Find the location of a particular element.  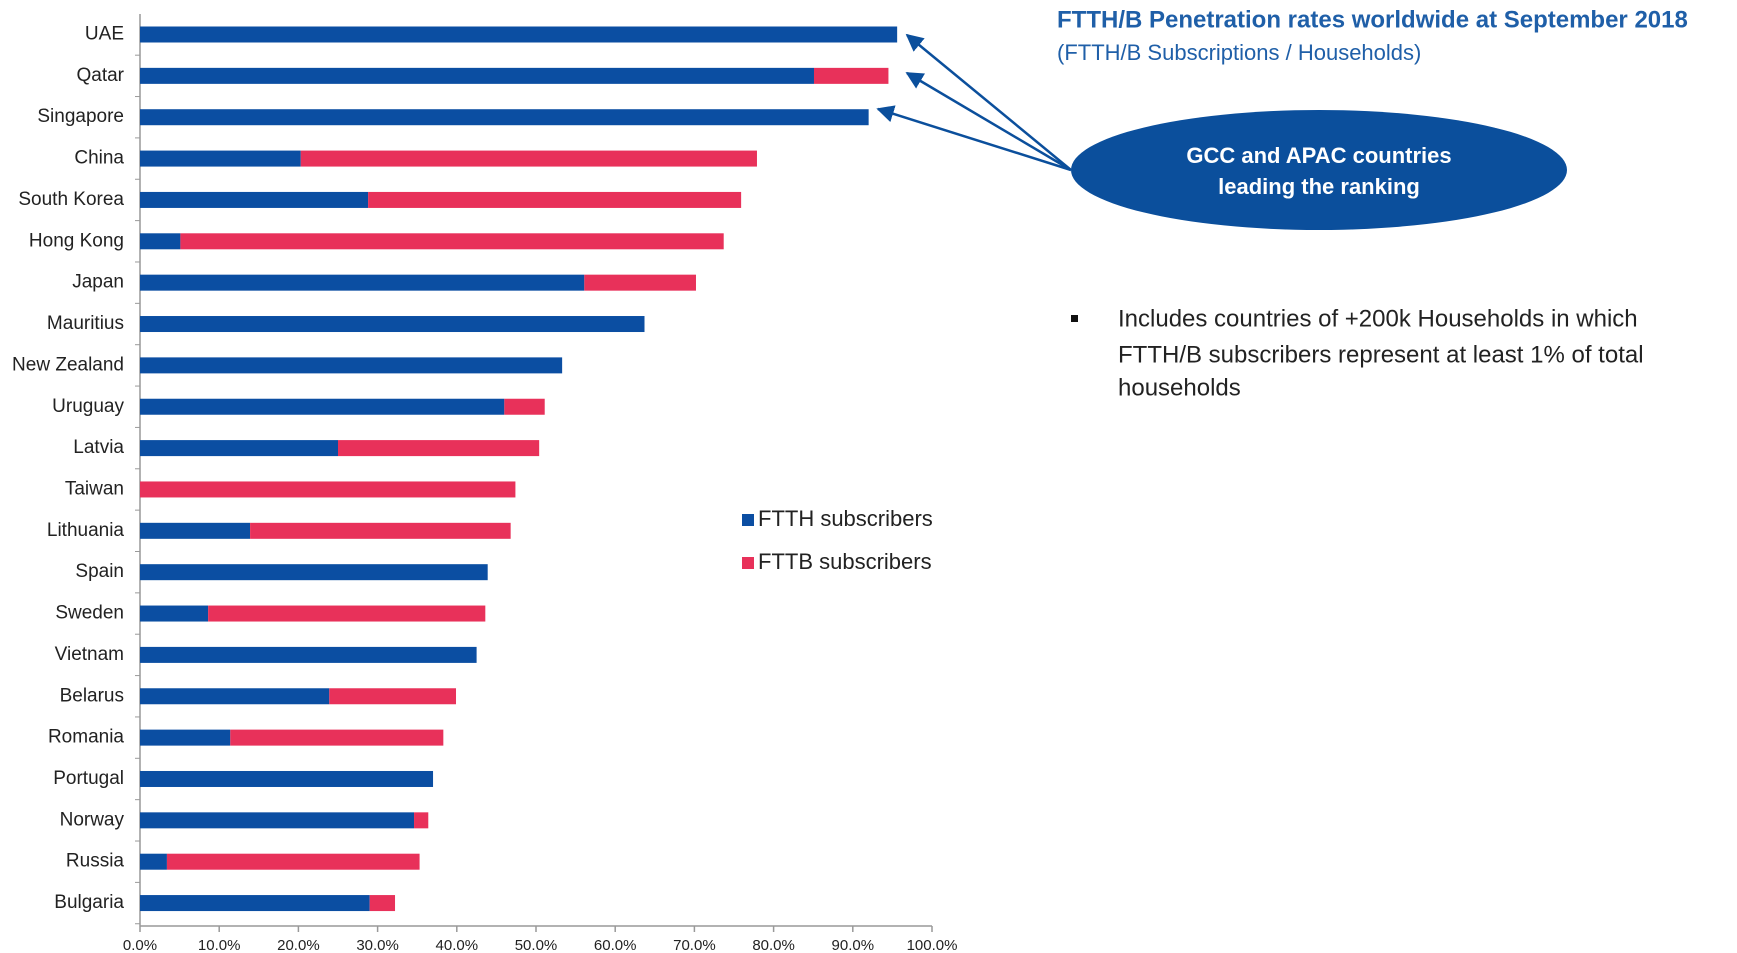

y-tick-label: Mauritius is located at coordinates (85, 323).